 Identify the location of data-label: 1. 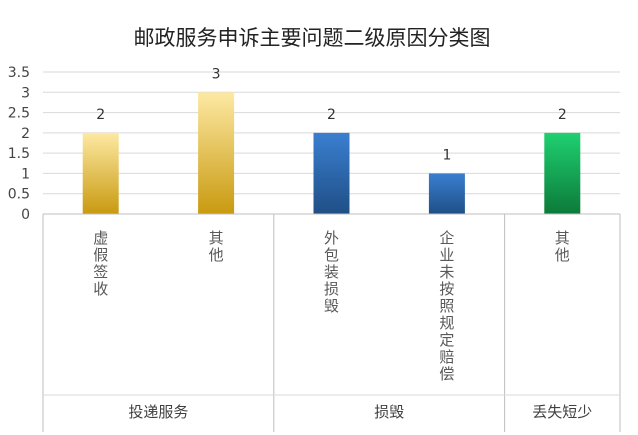
(446, 155).